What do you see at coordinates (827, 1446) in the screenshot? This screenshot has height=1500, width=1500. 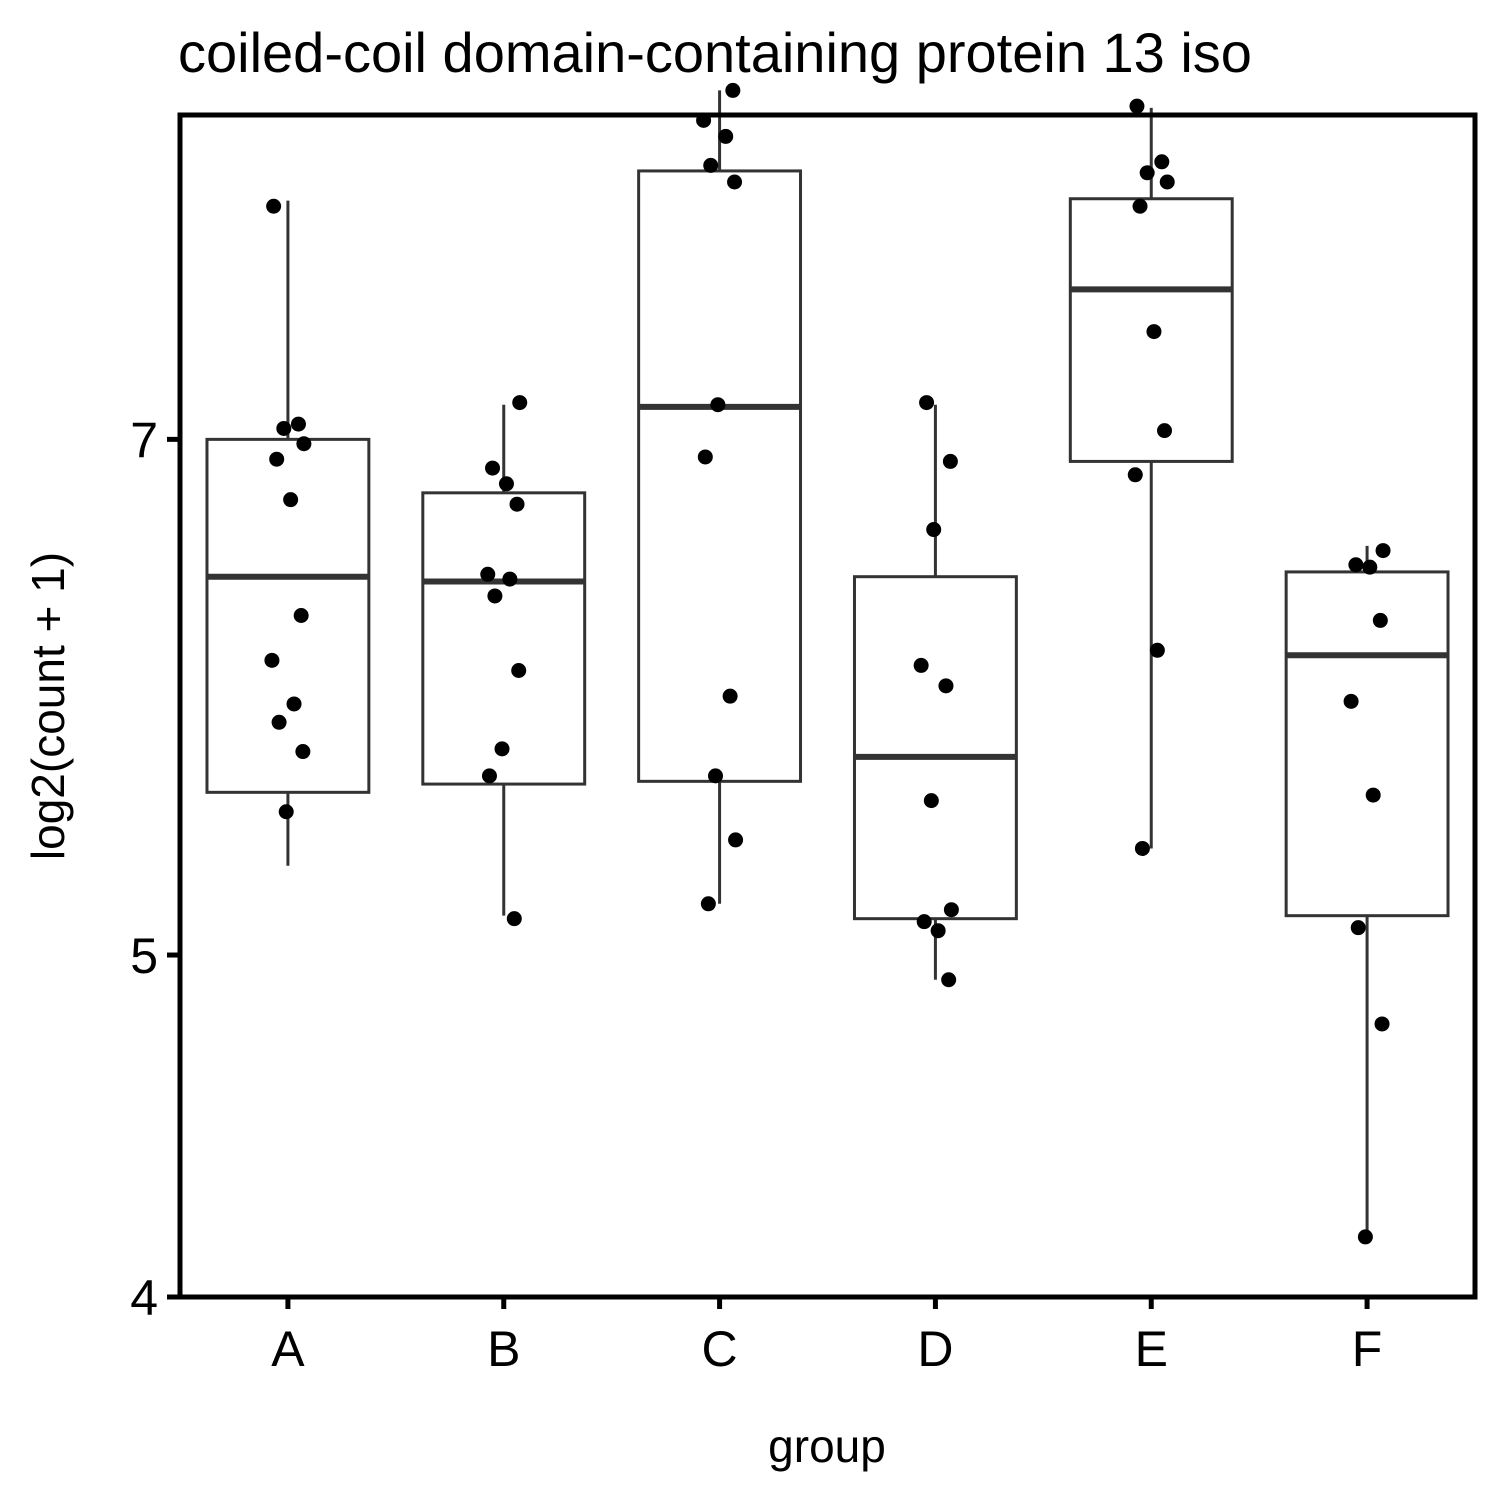 I see `x-axis-title: group` at bounding box center [827, 1446].